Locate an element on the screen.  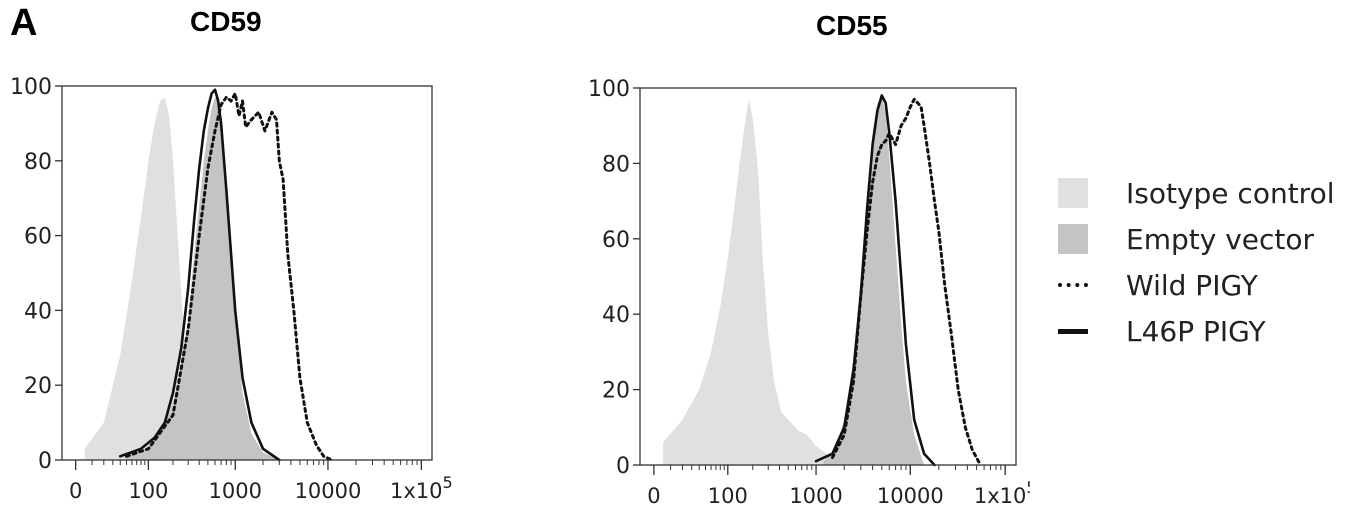
legend-item-wild-pigy: Wild PIGY is located at coordinates (1196, 285).